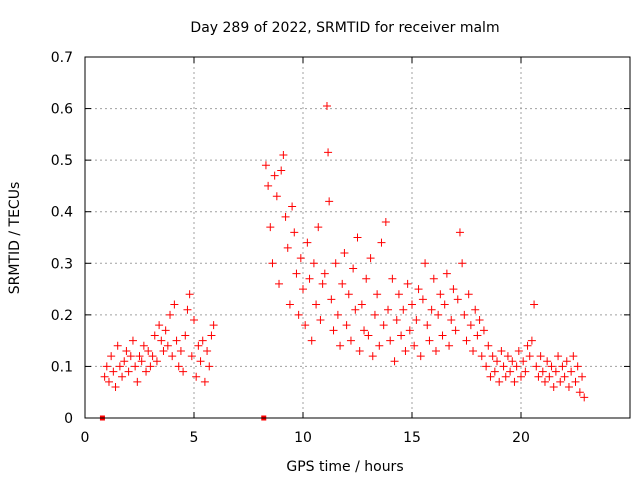 The height and width of the screenshot is (480, 640). Describe the element at coordinates (15, 238) in the screenshot. I see `y-axis-label: SRMTID / TECUs` at that location.